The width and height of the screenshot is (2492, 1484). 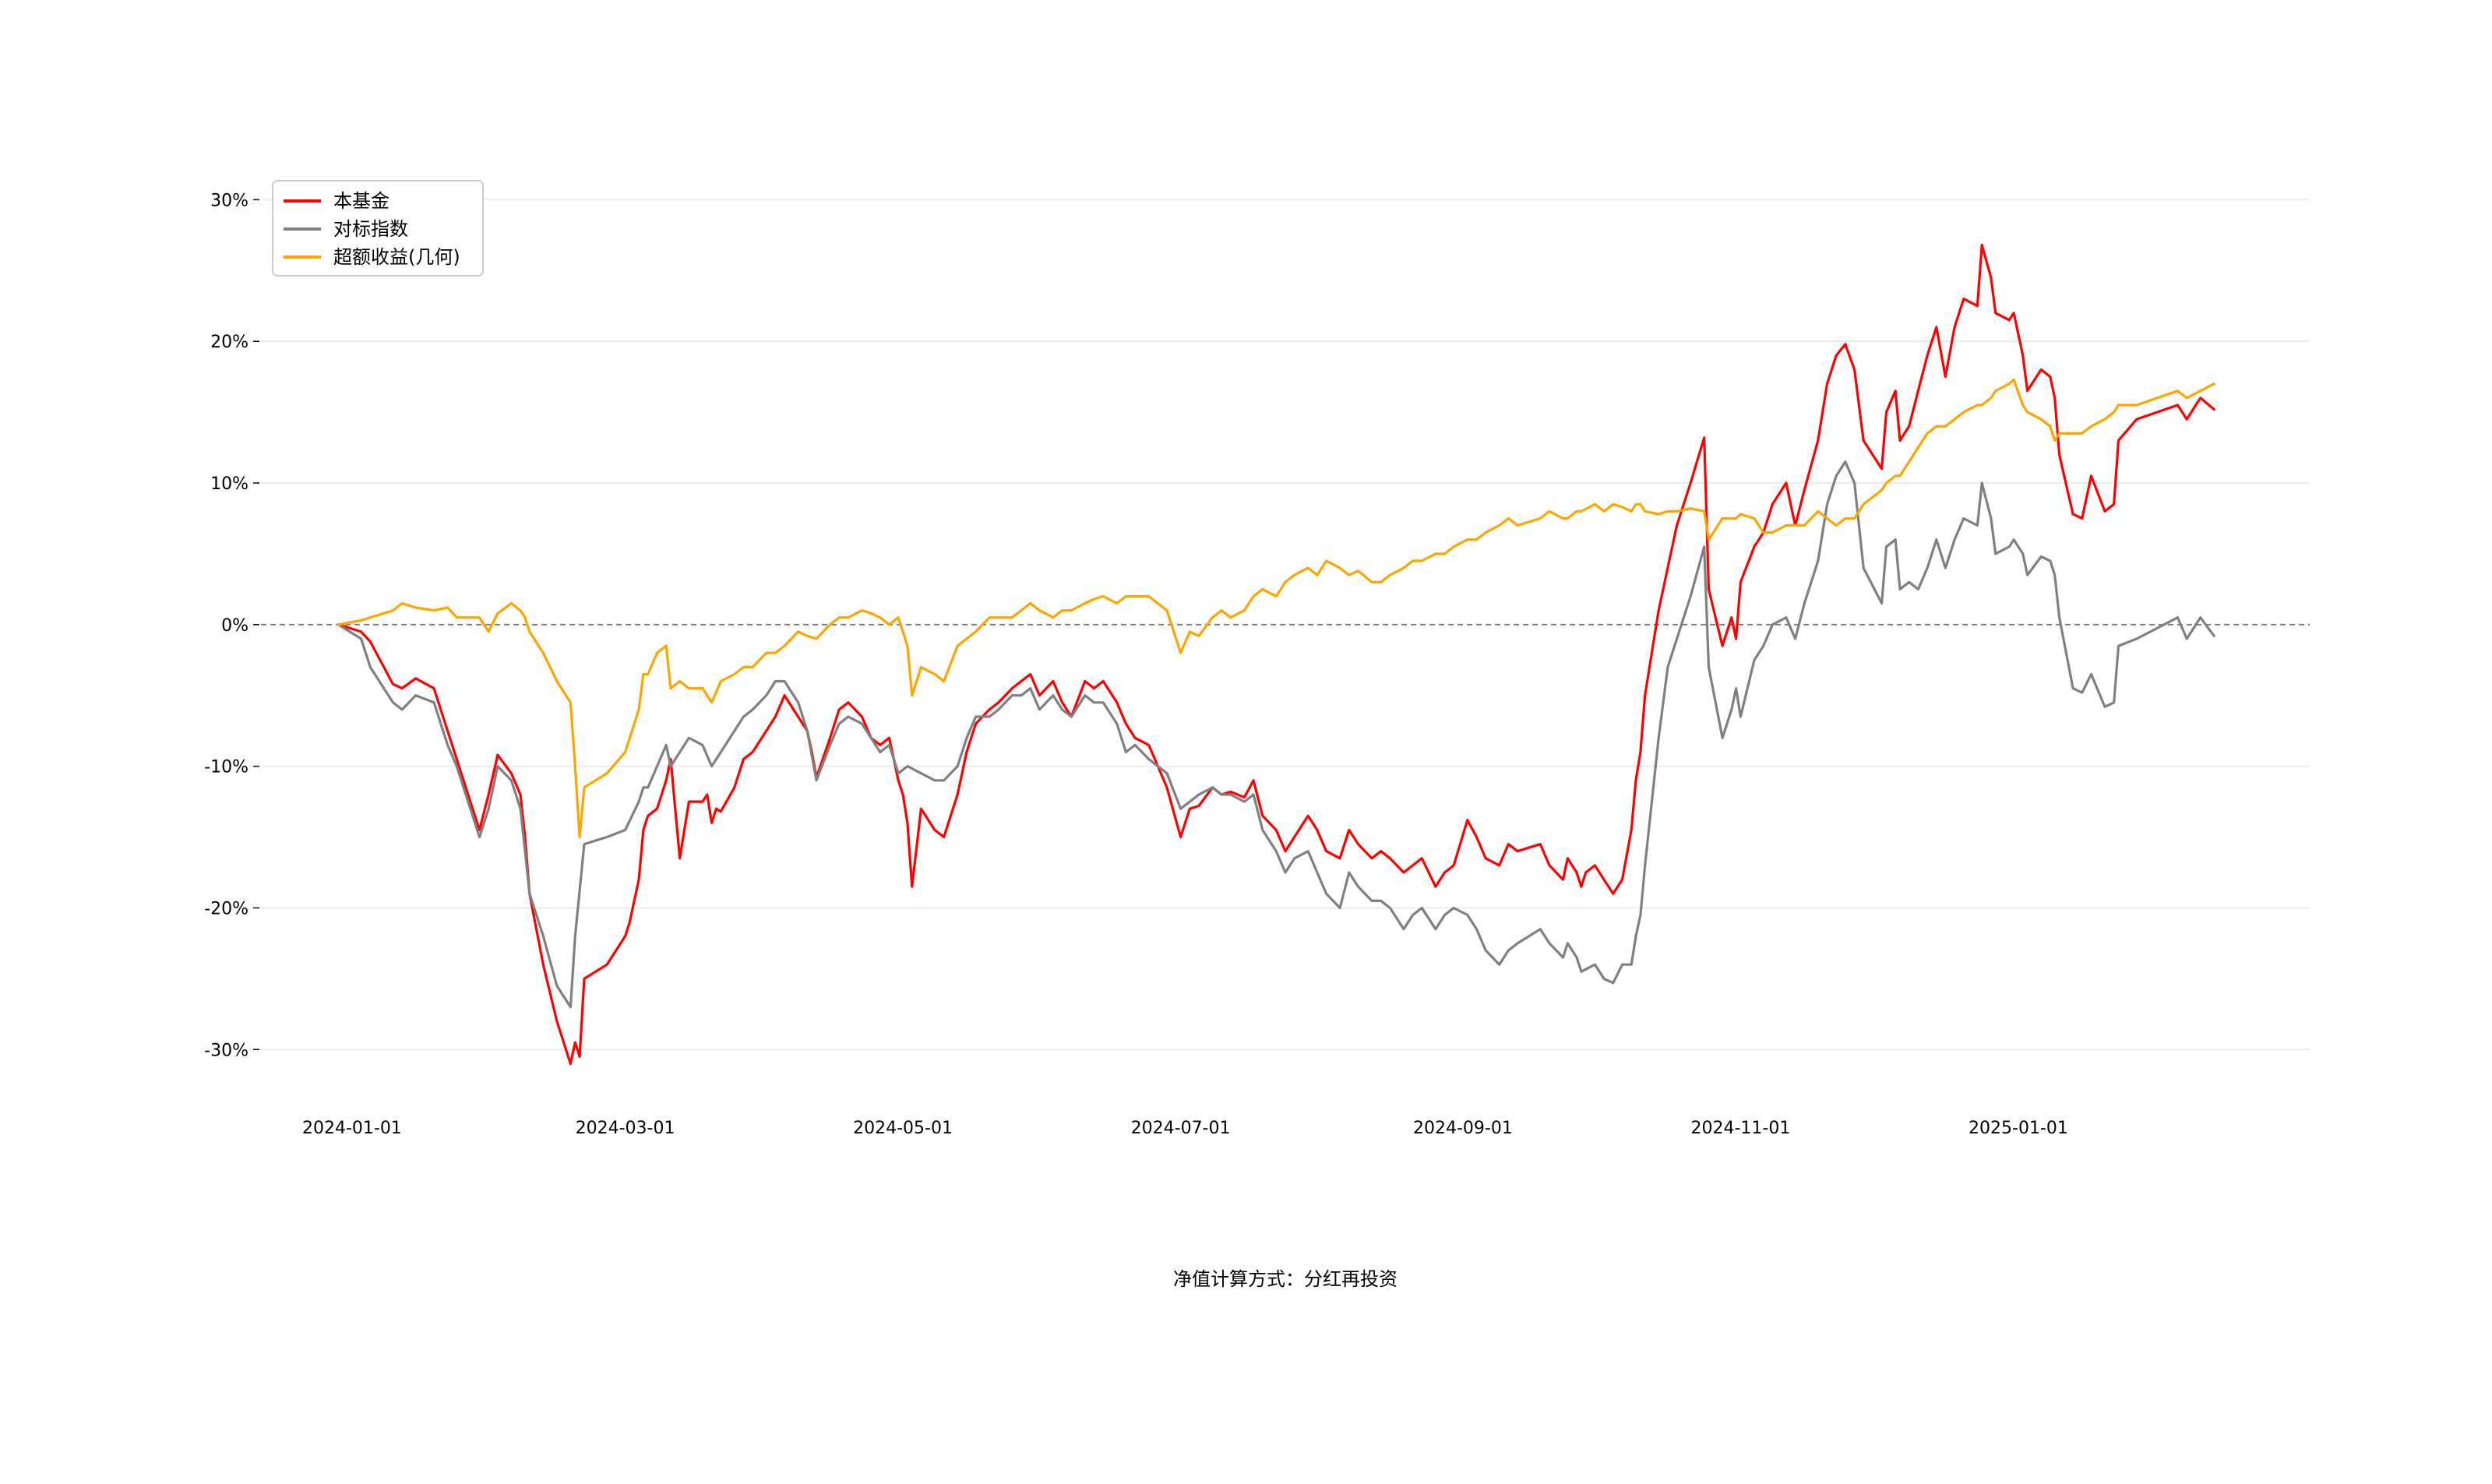 I want to click on x-tick-label: 2024-07-01, so click(x=1181, y=1128).